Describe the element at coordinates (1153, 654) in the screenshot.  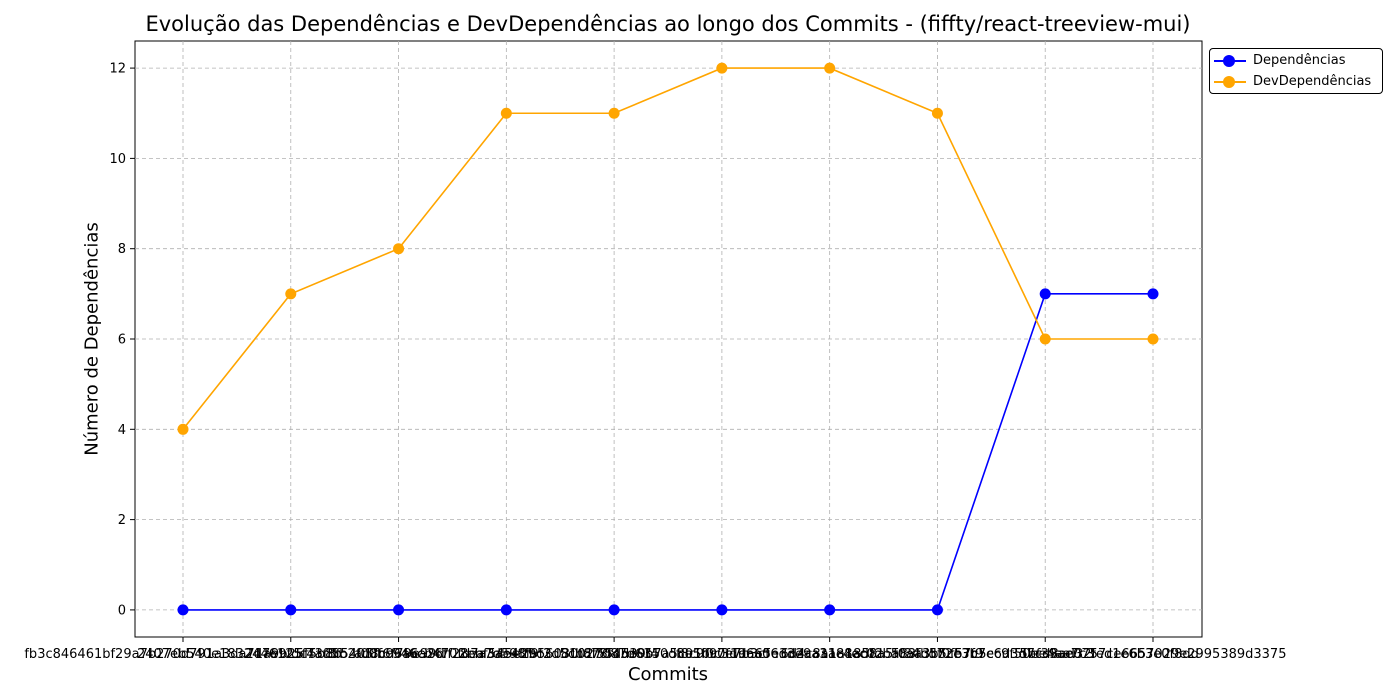
I see `x-tick-label: 5bf39ae0757ce6657029e2995389d3375` at that location.